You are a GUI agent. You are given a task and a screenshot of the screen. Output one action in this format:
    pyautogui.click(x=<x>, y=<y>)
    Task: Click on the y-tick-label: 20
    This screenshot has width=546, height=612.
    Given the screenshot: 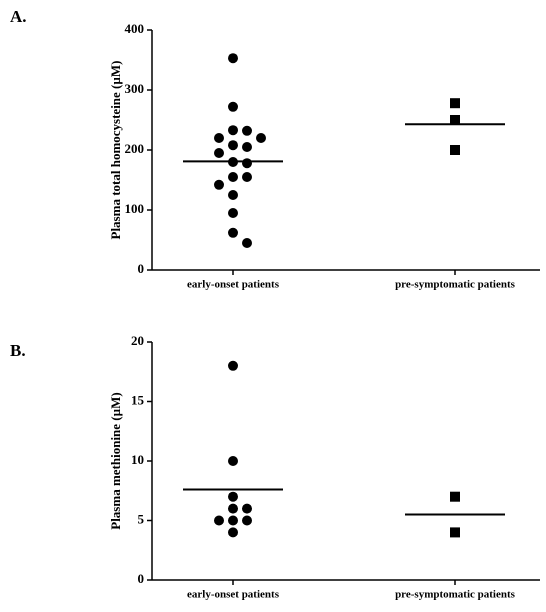 What is the action you would take?
    pyautogui.click(x=137, y=340)
    